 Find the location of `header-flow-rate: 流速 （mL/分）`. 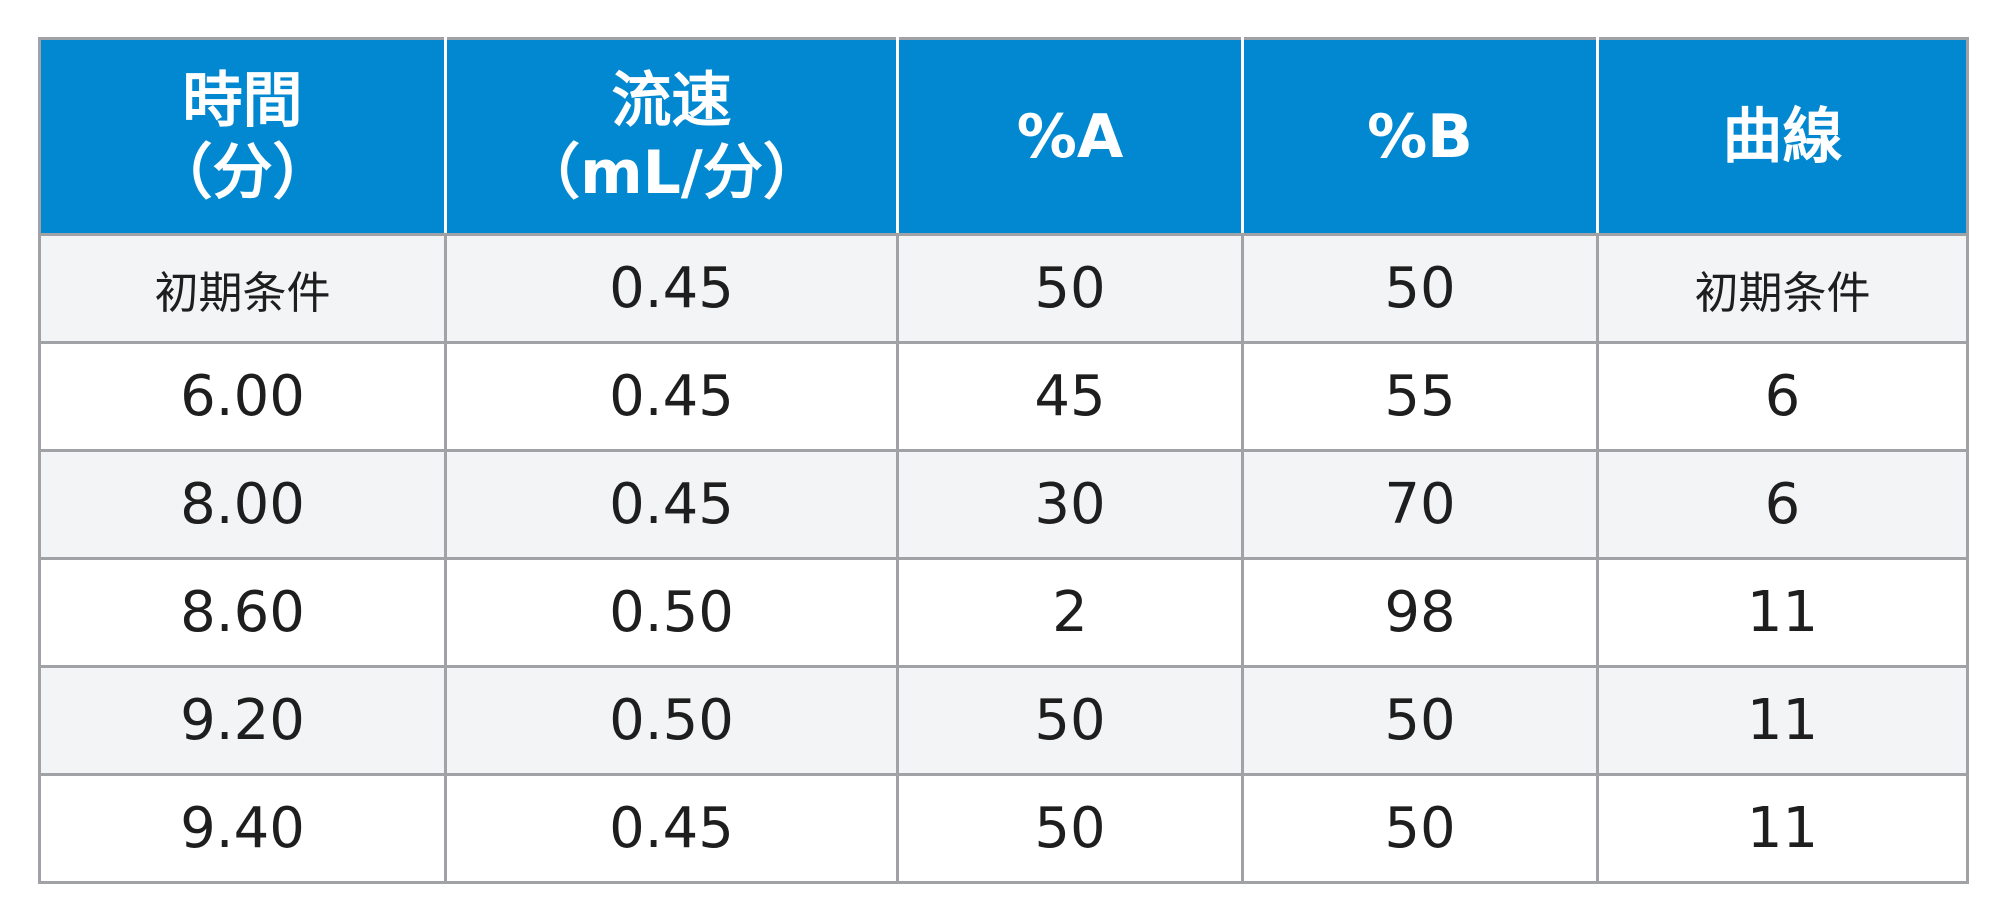

header-flow-rate: 流速 （mL/分） is located at coordinates (671, 137).